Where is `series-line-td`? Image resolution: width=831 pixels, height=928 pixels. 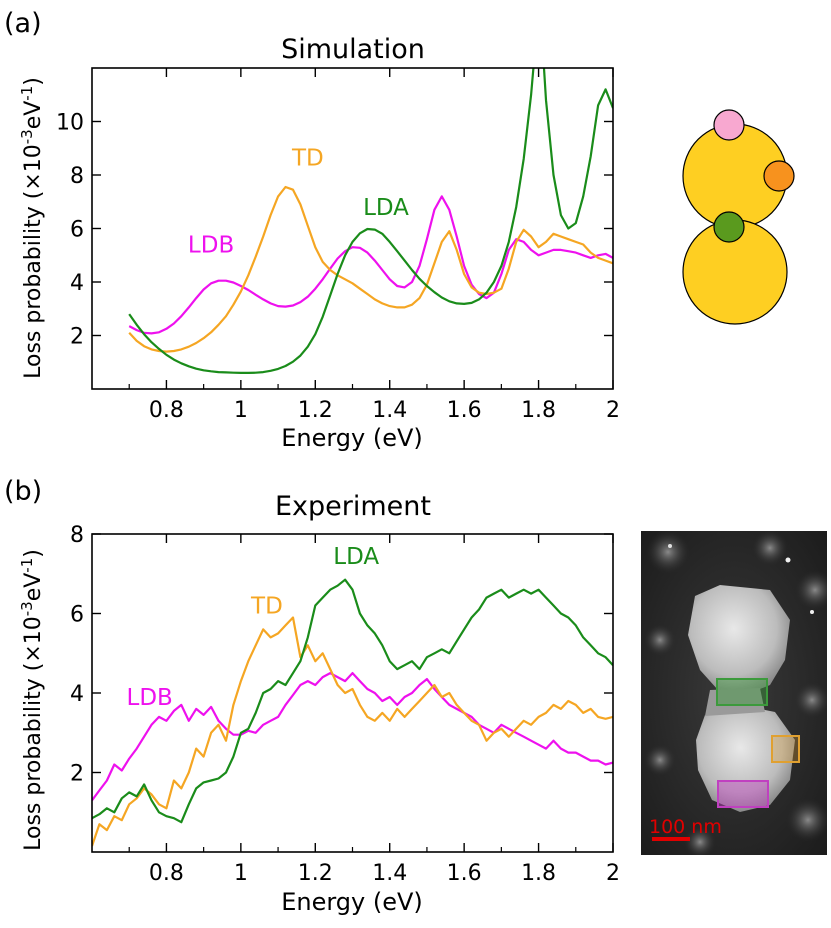
series-line-td is located at coordinates (370, 269).